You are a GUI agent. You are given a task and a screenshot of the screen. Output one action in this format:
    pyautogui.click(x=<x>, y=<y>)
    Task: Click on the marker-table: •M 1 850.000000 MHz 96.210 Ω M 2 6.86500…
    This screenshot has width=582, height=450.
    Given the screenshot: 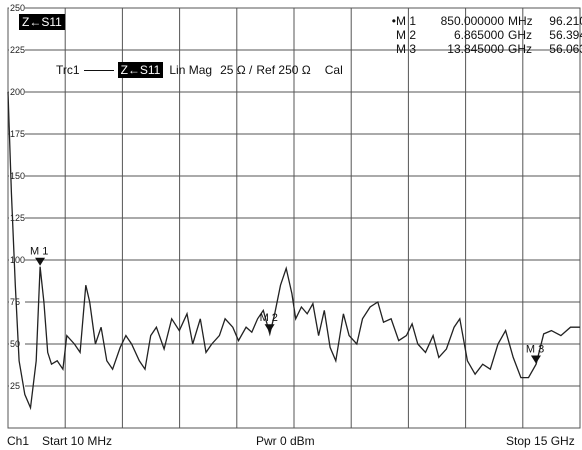 What is the action you would take?
    pyautogui.click(x=474, y=35)
    